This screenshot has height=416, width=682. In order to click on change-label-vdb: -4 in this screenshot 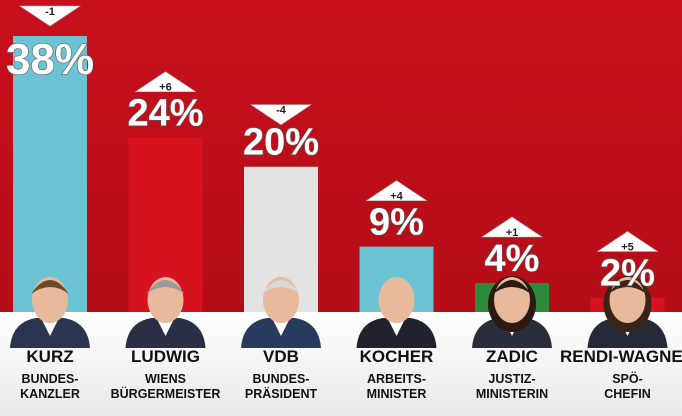, I will do `click(281, 111)`.